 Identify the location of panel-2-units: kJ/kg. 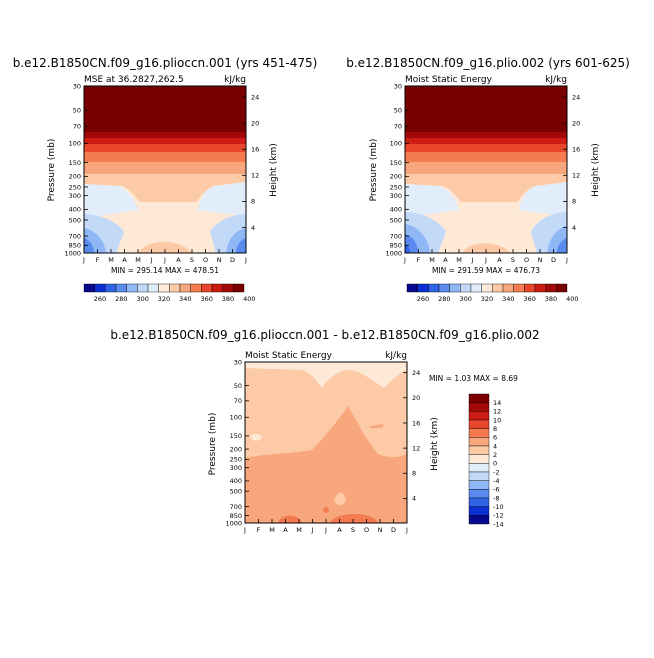
(556, 80).